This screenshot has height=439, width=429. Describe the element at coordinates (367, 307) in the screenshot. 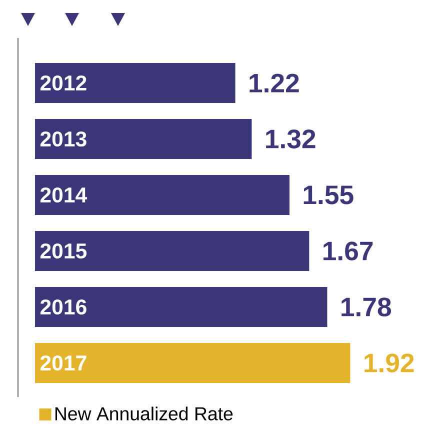

I see `data-label: 1.78` at that location.